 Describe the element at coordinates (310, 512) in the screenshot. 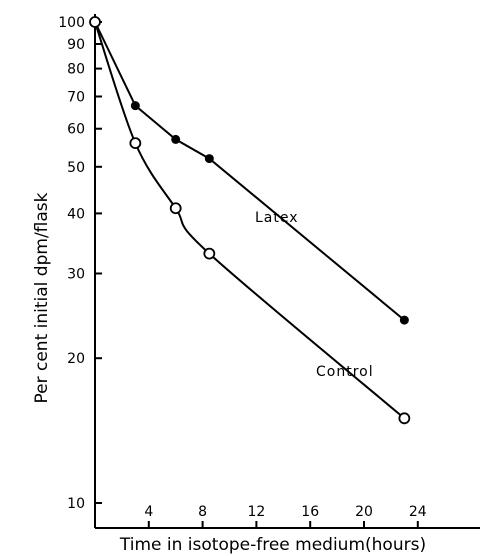

I see `x-tick-label: 16` at that location.